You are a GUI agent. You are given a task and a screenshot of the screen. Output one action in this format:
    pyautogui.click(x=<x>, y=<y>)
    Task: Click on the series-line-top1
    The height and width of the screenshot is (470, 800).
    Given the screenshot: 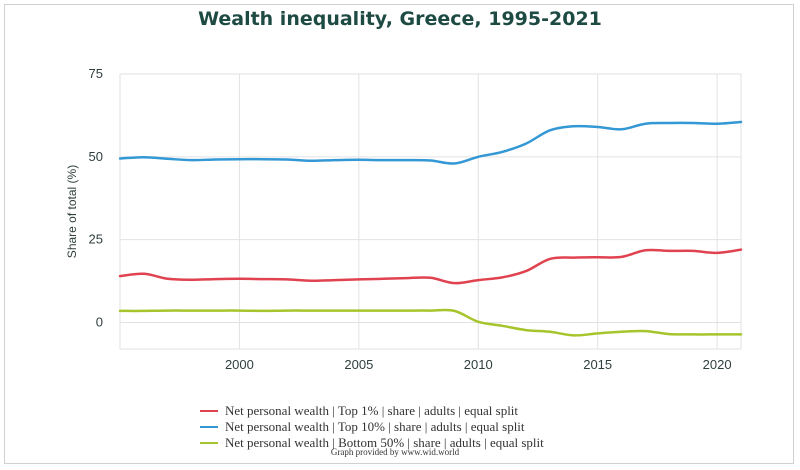 What is the action you would take?
    pyautogui.click(x=430, y=266)
    